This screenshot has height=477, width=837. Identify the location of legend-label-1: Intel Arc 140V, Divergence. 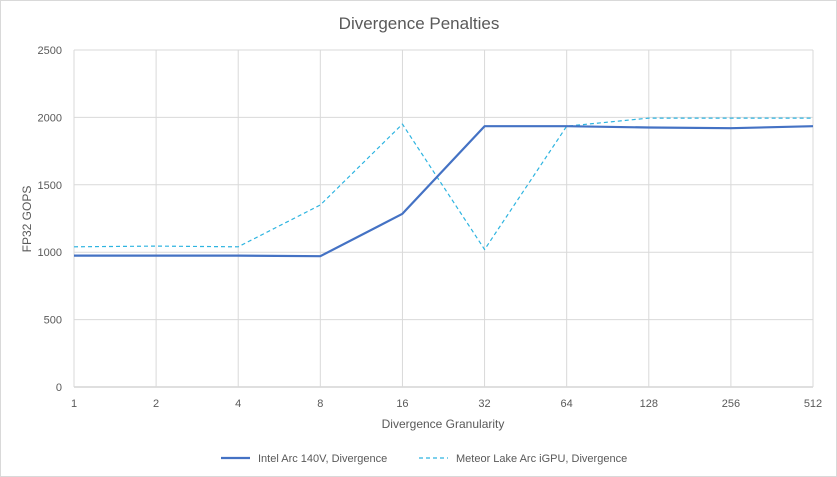
(322, 459).